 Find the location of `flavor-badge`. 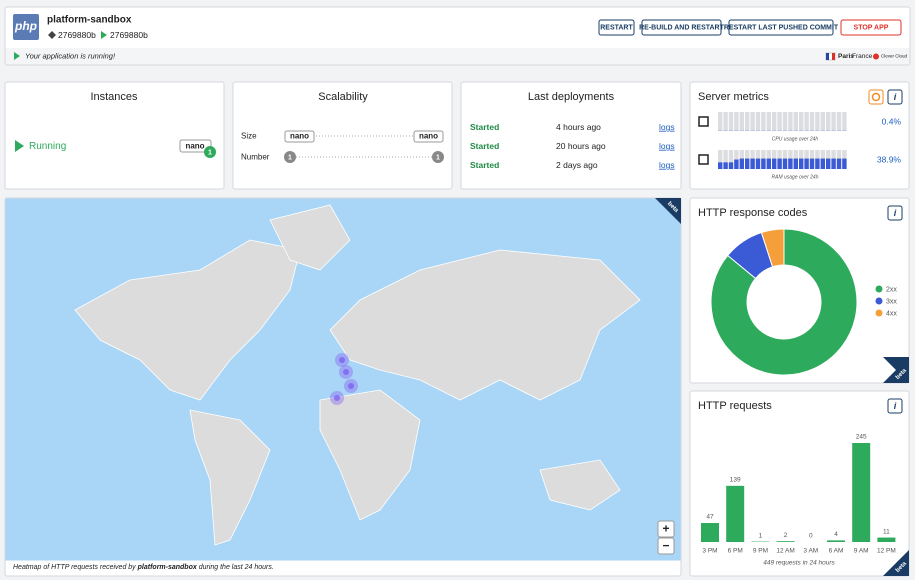

flavor-badge is located at coordinates (195, 146).